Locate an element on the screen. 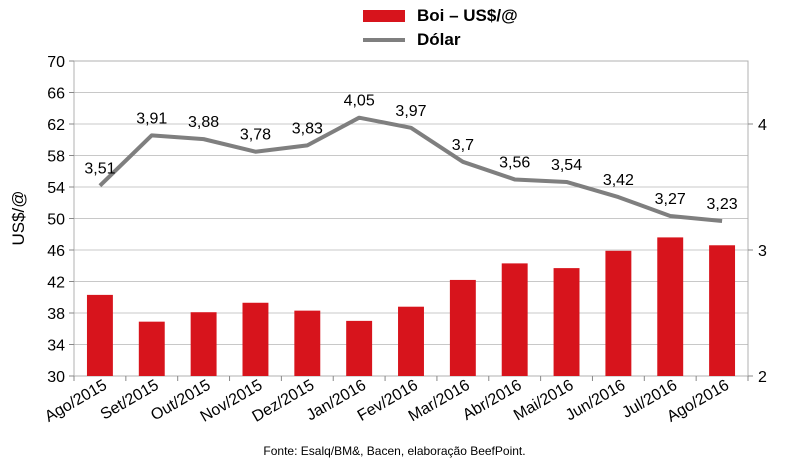 This screenshot has height=463, width=789. y2-tick-label: 2 is located at coordinates (762, 377).